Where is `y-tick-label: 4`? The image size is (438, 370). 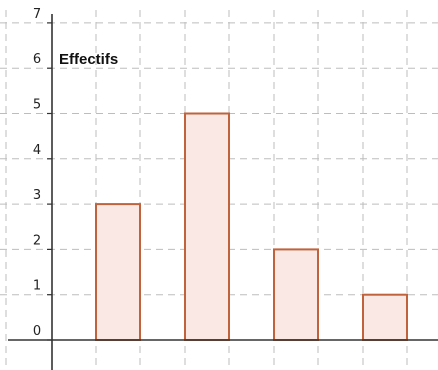 y-tick-label: 4 is located at coordinates (37, 150).